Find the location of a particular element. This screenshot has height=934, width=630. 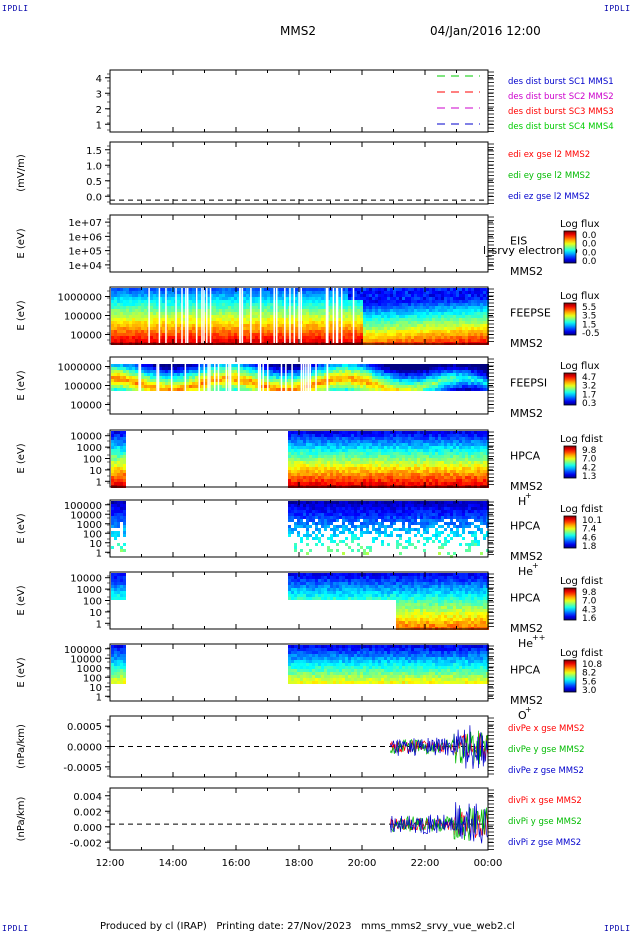

panel-0-legend-entry: des dist burst SC4 MMS4 is located at coordinates (561, 127).